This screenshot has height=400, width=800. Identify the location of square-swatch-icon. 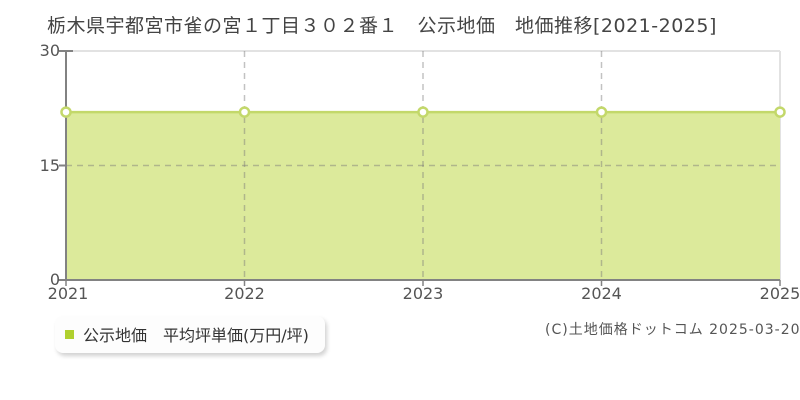
(69, 334).